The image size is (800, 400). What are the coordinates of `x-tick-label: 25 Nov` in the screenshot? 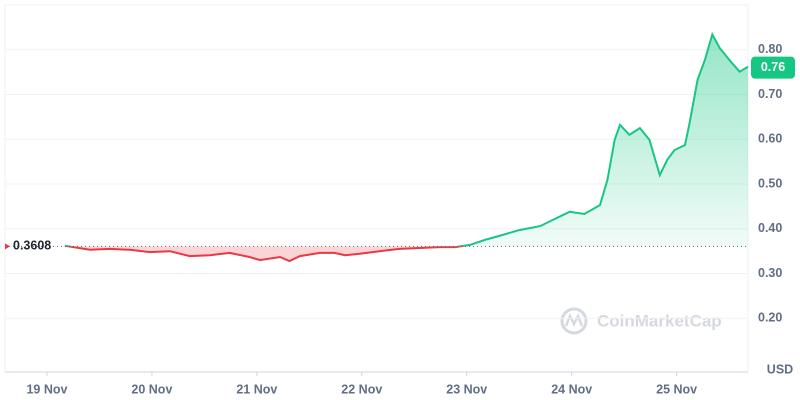 It's located at (676, 389).